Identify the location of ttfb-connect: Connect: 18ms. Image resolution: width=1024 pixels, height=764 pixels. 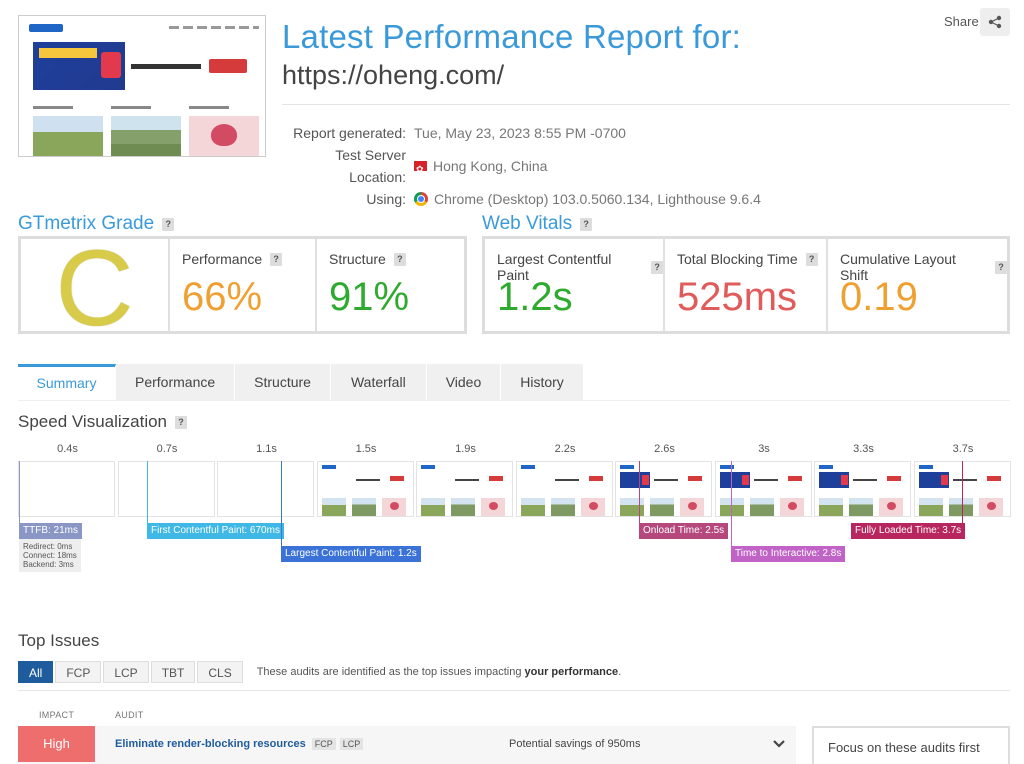
(50, 555).